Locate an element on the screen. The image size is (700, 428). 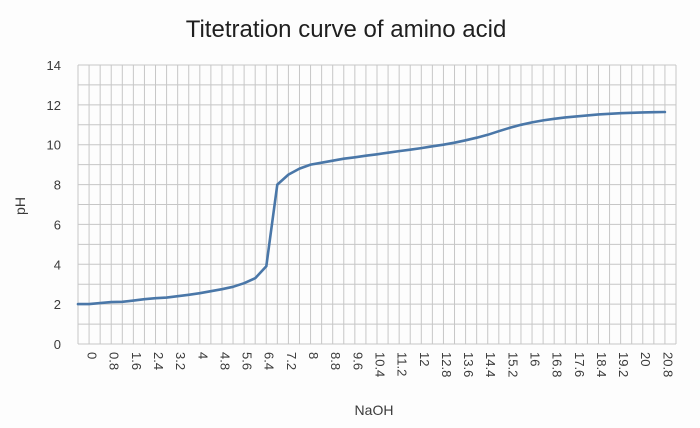
chart-title: Titetration curve of amino acid is located at coordinates (346, 29).